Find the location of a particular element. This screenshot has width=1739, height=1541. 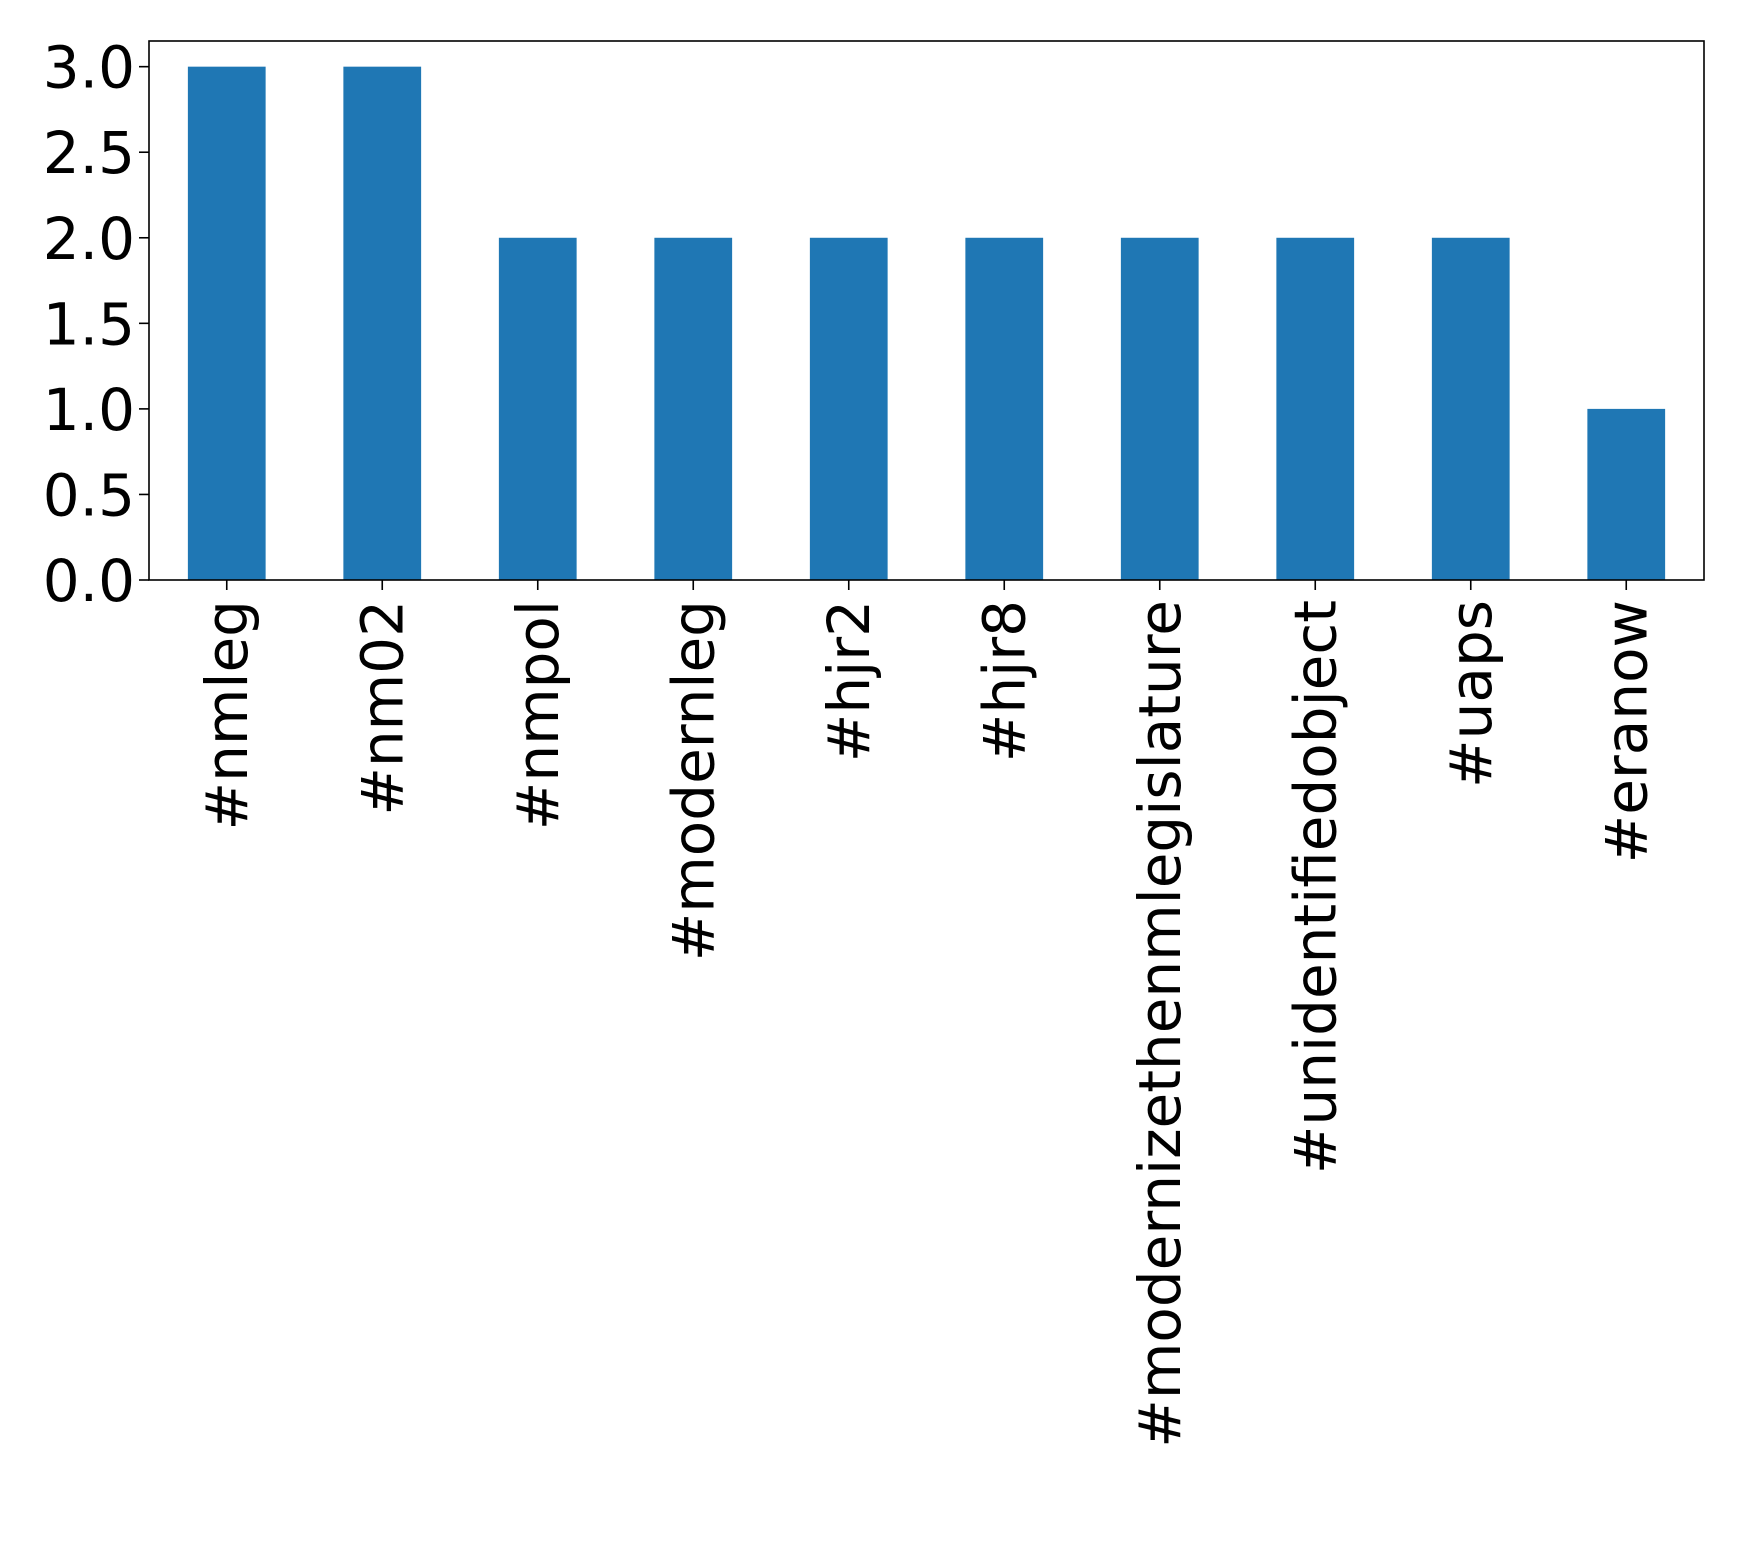

x-tick-label: #eranow is located at coordinates (1626, 731).